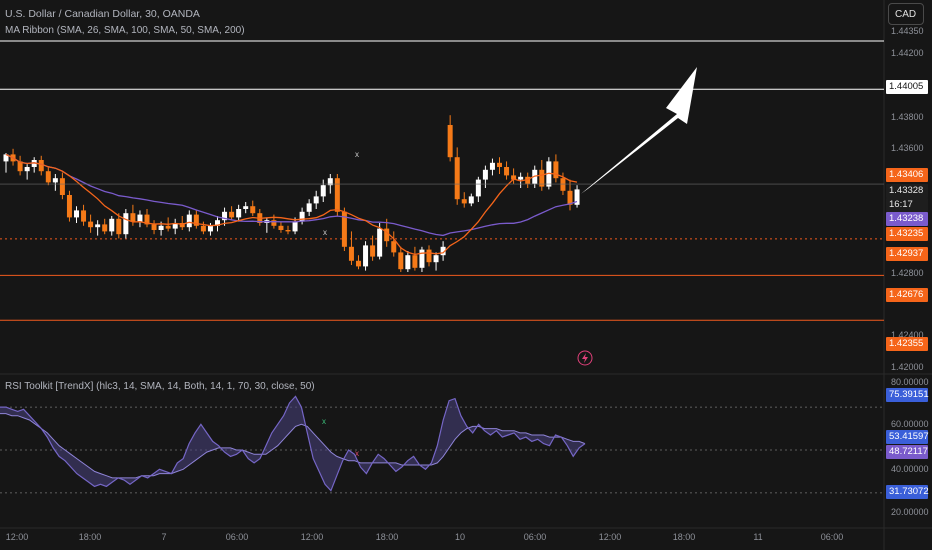  I want to click on rsi-tick: 60.00000, so click(910, 424).